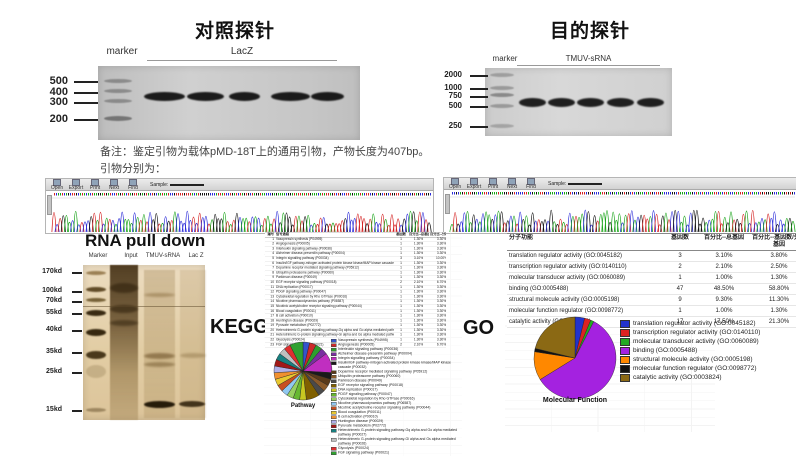 This screenshot has height=460, width=796. What do you see at coordinates (455, 125) in the screenshot?
I see `ladder-size-label: 250` at bounding box center [455, 125].